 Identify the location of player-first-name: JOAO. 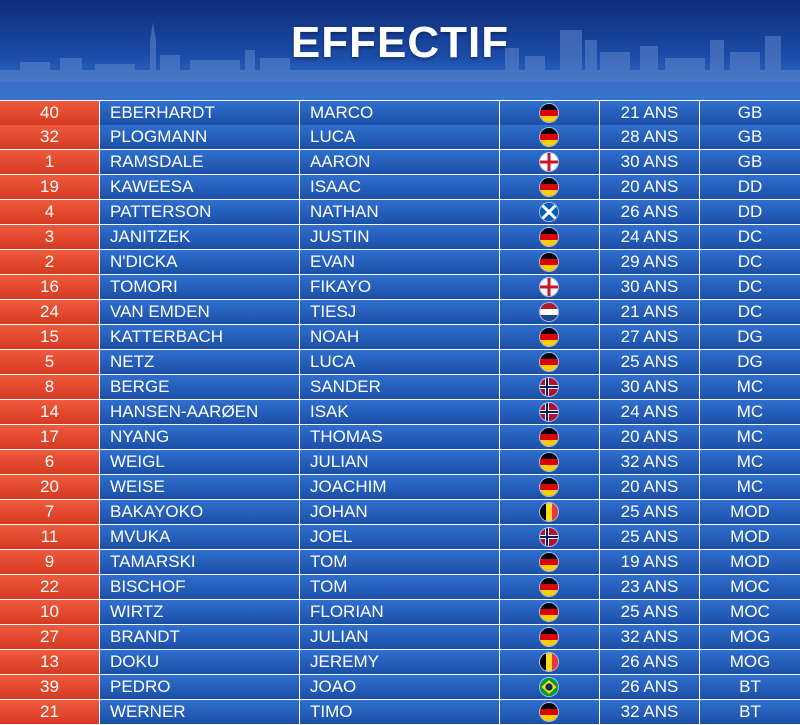
(400, 687).